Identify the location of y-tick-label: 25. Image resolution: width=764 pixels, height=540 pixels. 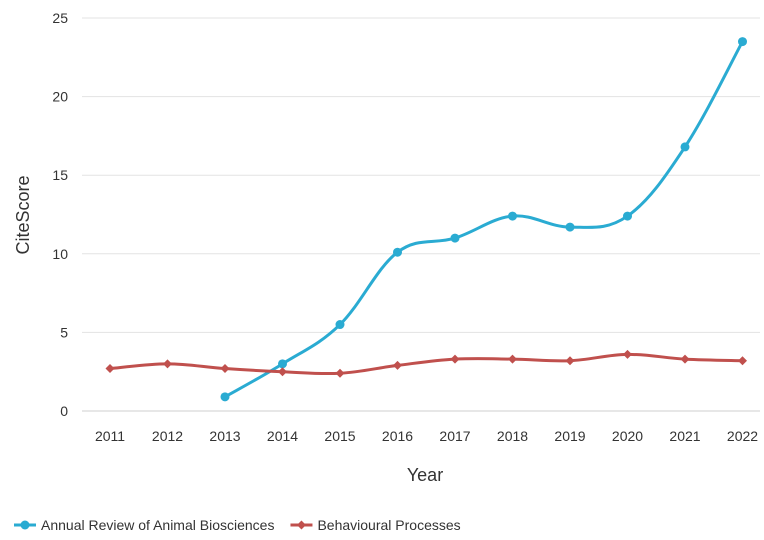
(60, 18).